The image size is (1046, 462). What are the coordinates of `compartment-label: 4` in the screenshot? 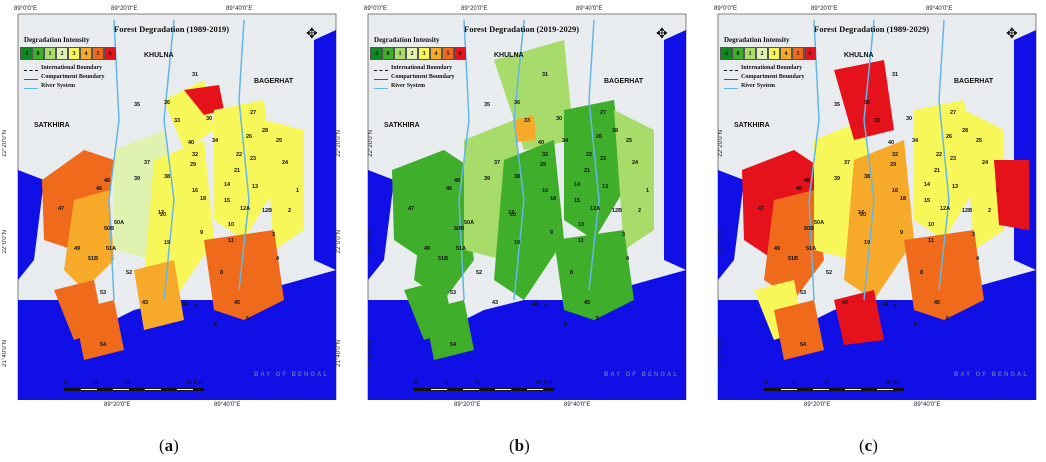 It's located at (628, 259).